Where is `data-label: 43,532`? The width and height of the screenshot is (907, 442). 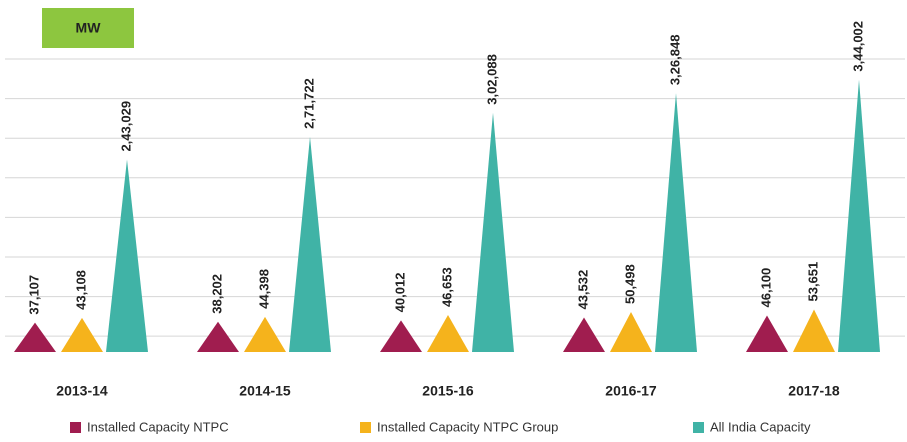
data-label: 43,532 is located at coordinates (582, 290).